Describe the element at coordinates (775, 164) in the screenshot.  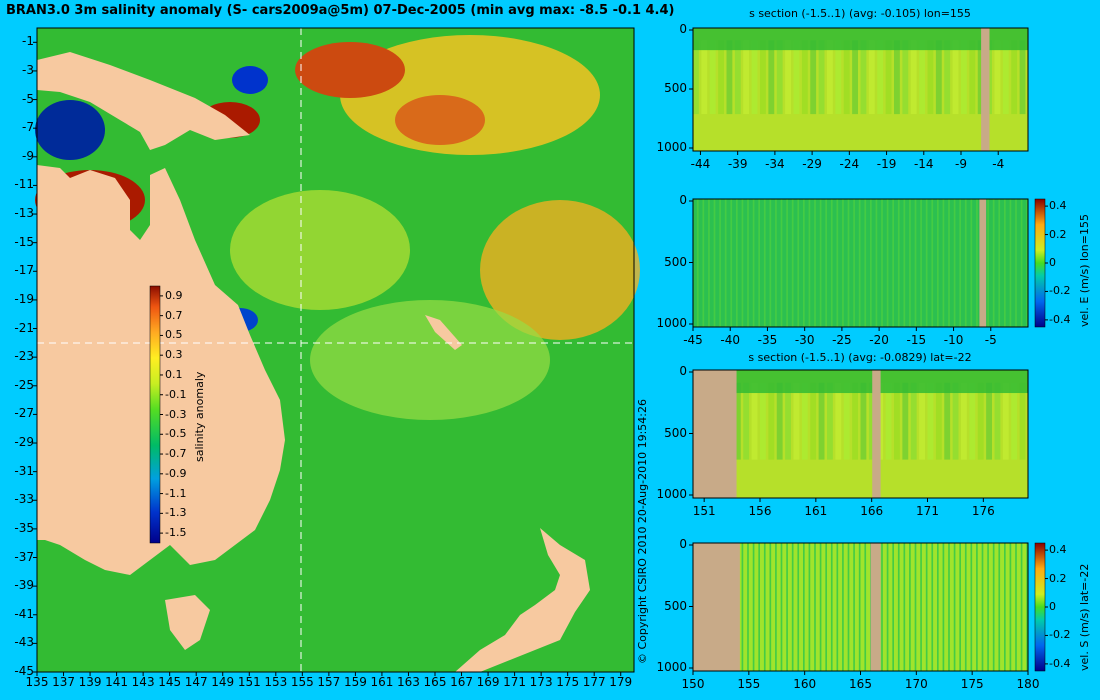
I see `section-x-tick-label: -34` at that location.